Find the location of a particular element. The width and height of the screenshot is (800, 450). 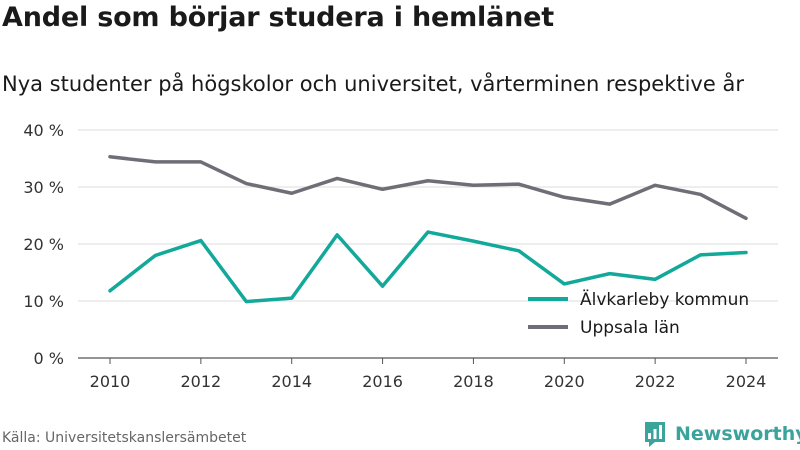

x-tick-label: 2014 is located at coordinates (291, 381).